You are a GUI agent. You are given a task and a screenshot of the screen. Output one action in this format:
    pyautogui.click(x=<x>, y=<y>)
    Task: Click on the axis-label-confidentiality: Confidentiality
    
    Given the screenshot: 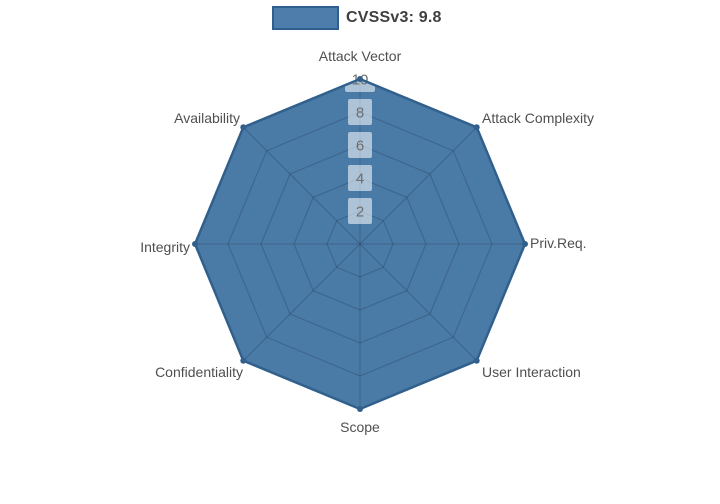 What is the action you would take?
    pyautogui.click(x=199, y=372)
    